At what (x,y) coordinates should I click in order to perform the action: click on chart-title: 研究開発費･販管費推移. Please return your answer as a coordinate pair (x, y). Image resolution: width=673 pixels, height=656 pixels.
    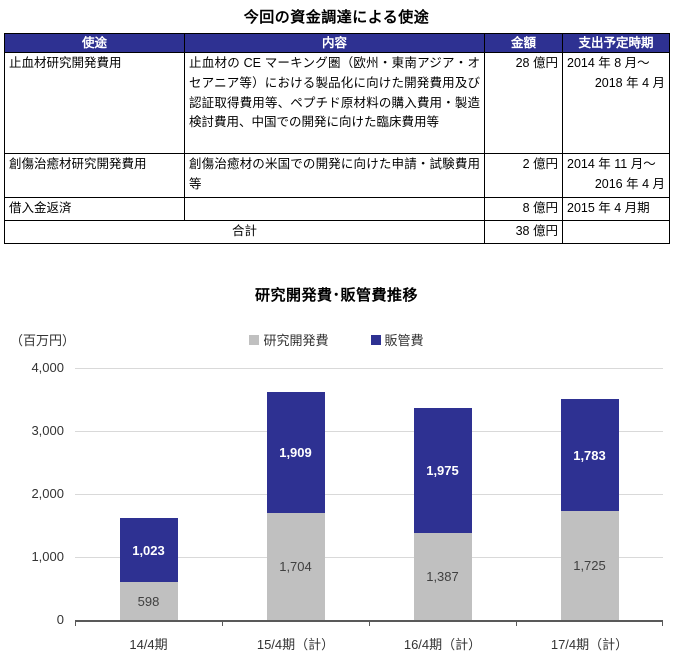
    Looking at the image, I should click on (336, 295).